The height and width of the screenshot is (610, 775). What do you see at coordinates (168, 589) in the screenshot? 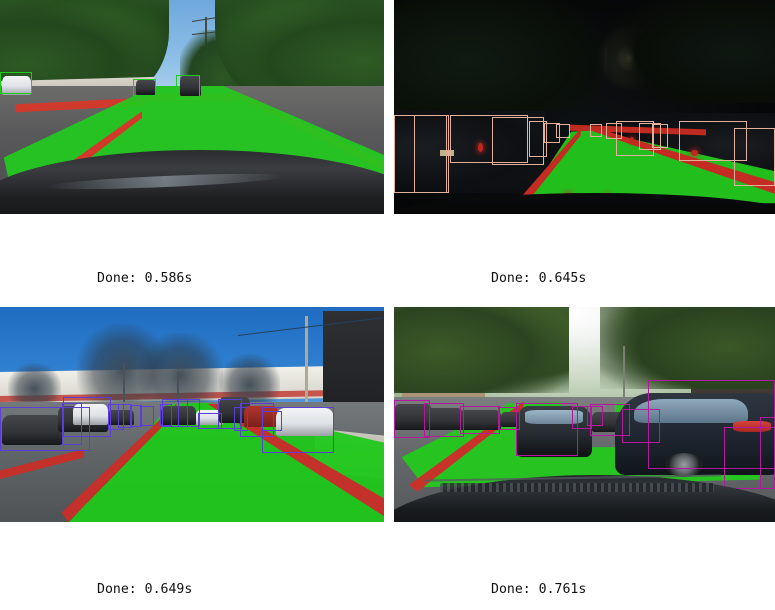
I see `done-value: 0.649s` at bounding box center [168, 589].